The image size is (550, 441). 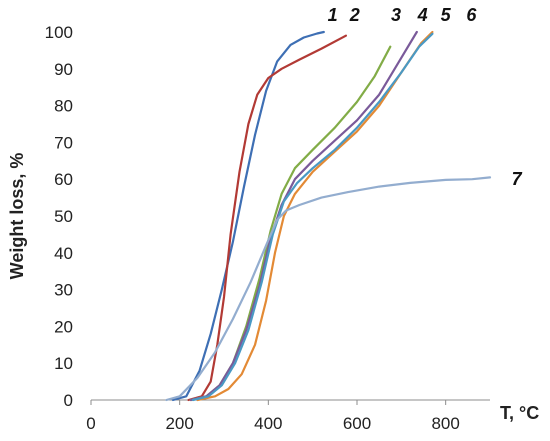 What do you see at coordinates (63, 106) in the screenshot?
I see `y-tick-label: 80` at bounding box center [63, 106].